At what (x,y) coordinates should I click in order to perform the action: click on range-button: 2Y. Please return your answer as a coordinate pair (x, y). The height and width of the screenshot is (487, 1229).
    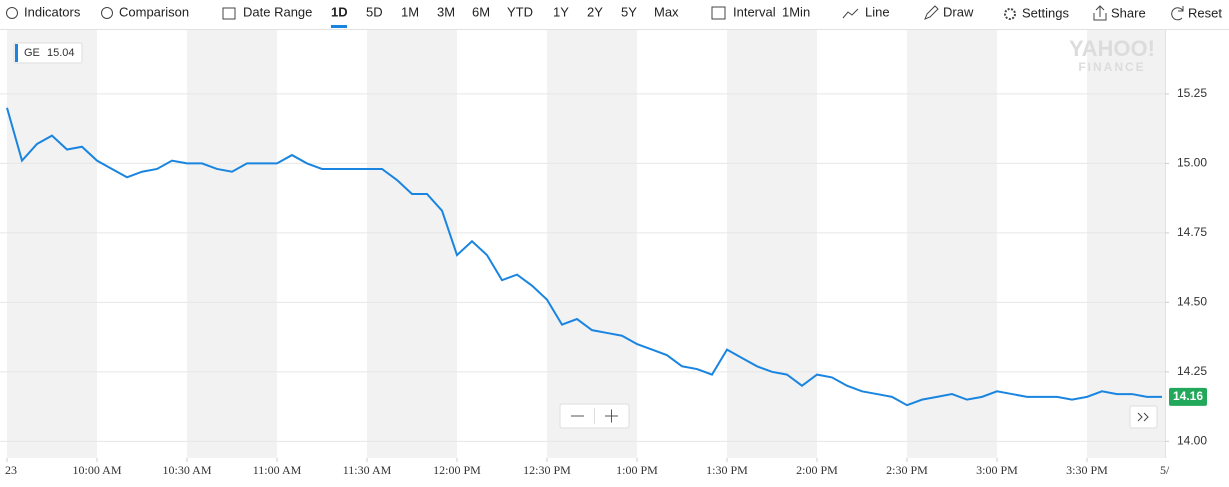
    Looking at the image, I should click on (595, 11).